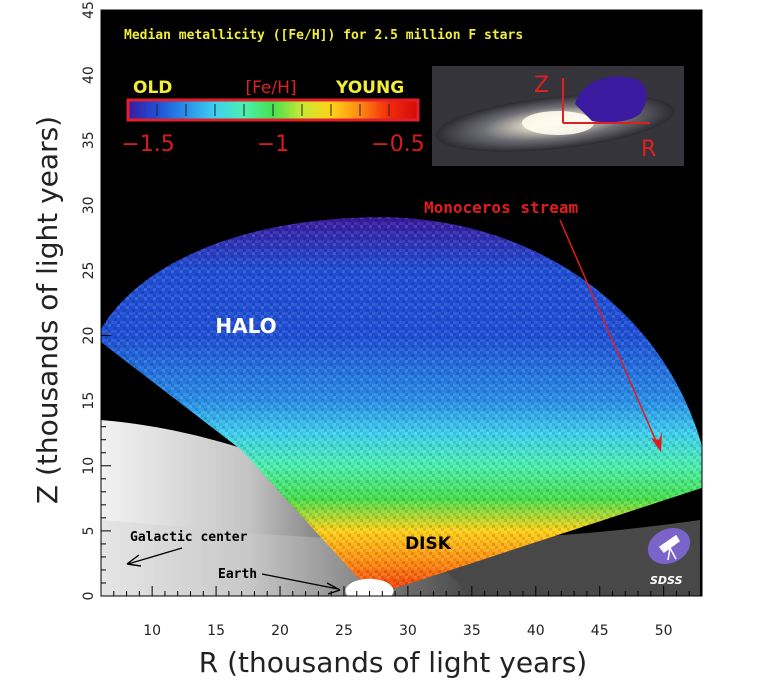 The width and height of the screenshot is (778, 685). Describe the element at coordinates (300, 581) in the screenshot. I see `earth-arrow-line` at that location.